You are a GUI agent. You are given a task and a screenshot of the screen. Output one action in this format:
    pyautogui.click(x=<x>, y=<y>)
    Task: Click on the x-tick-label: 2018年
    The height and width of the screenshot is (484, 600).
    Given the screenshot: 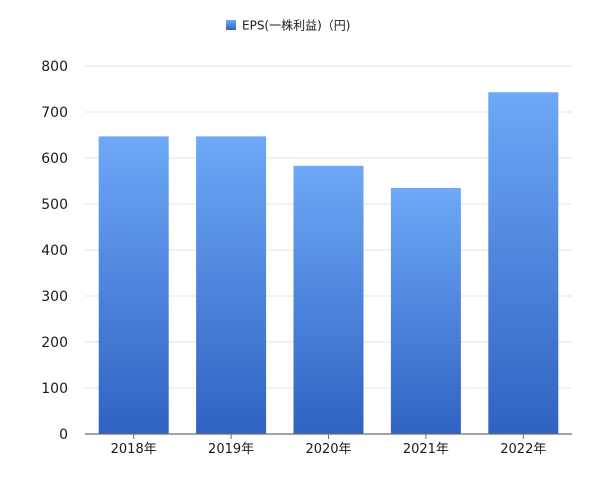 What is the action you would take?
    pyautogui.click(x=134, y=449)
    